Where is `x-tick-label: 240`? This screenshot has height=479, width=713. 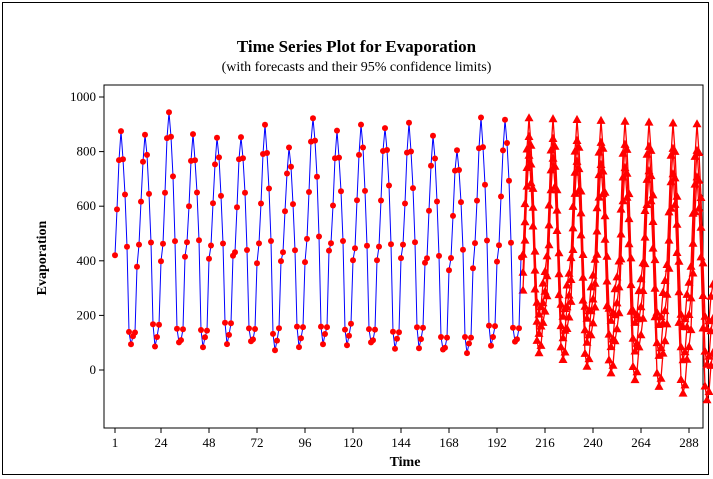
x-tick-label: 240 is located at coordinates (593, 442).